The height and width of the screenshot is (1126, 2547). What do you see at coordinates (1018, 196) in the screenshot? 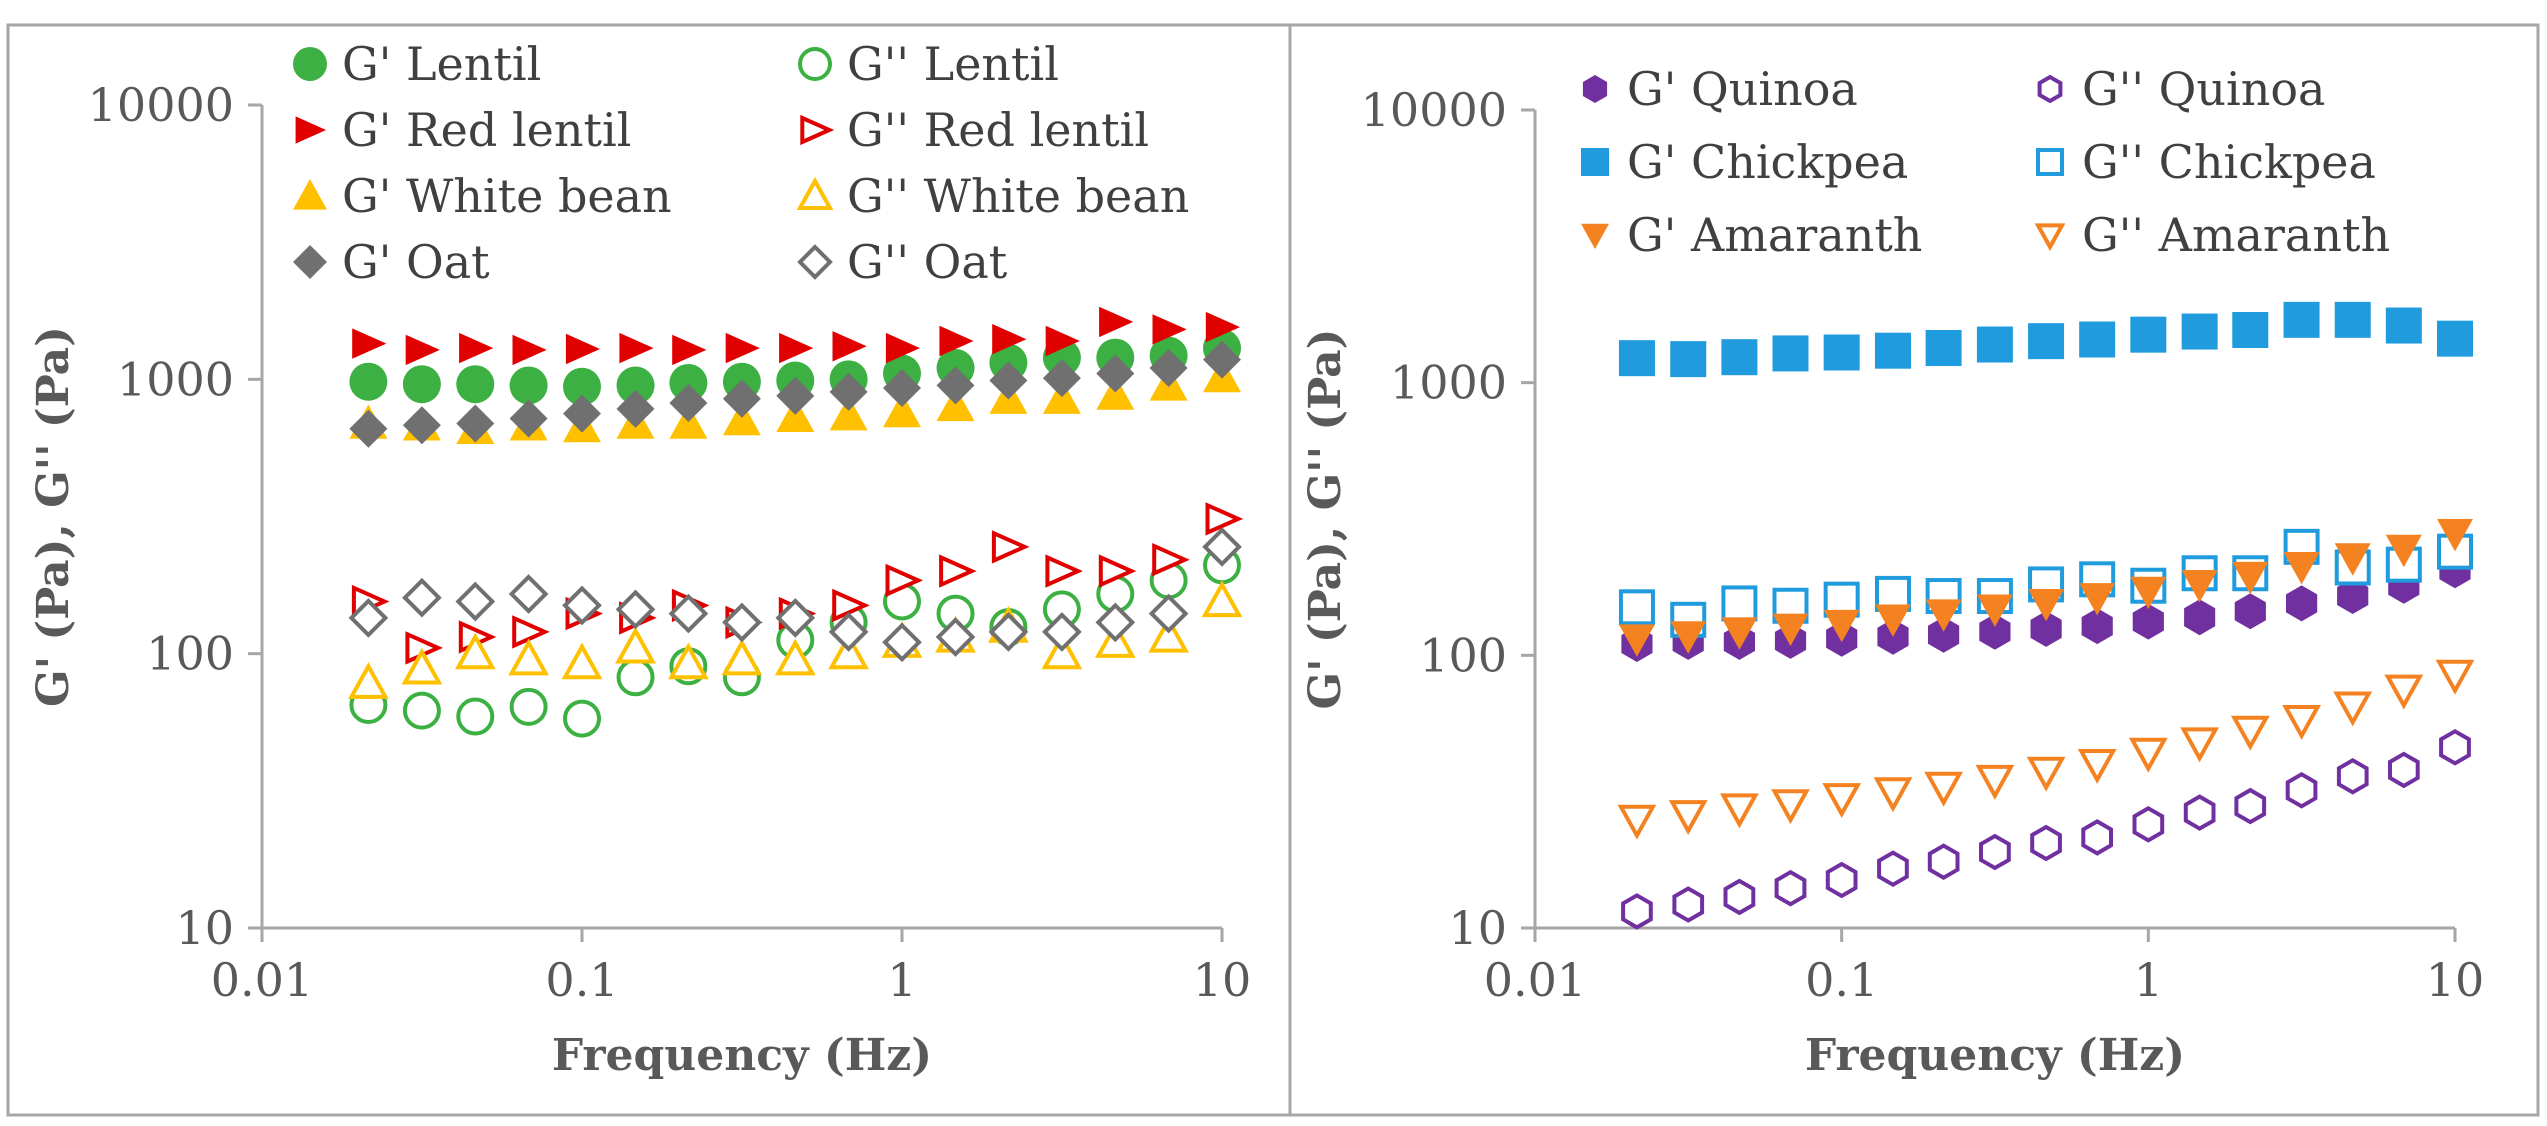
I see `legend-label: G'' White bean` at bounding box center [1018, 196].